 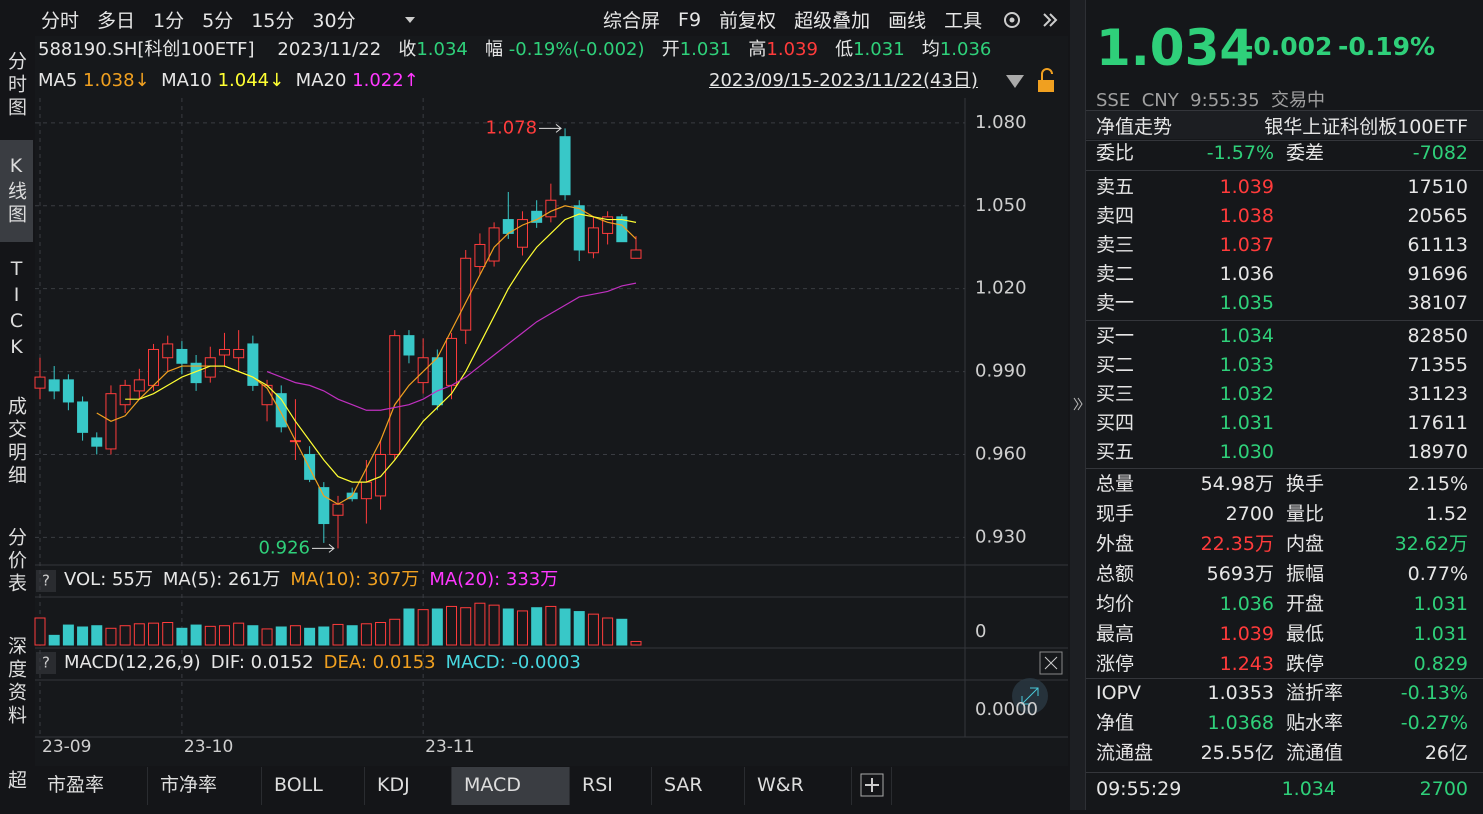 I want to click on ask-level: 卖一, so click(x=1115, y=303).